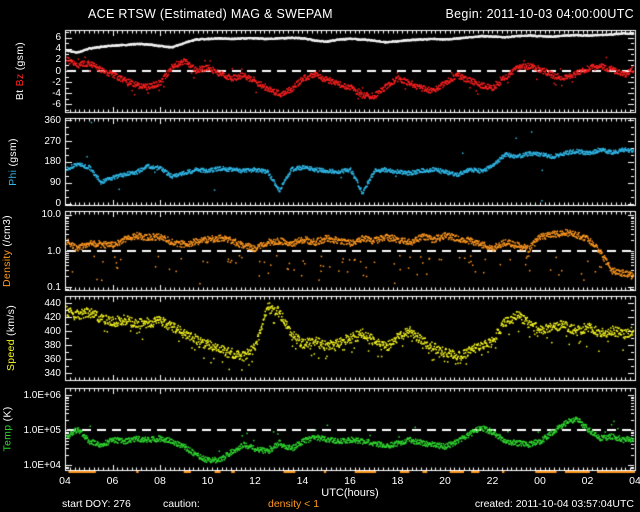 Image resolution: width=640 pixels, height=512 pixels. I want to click on y-tick-label: -2, so click(56, 82).